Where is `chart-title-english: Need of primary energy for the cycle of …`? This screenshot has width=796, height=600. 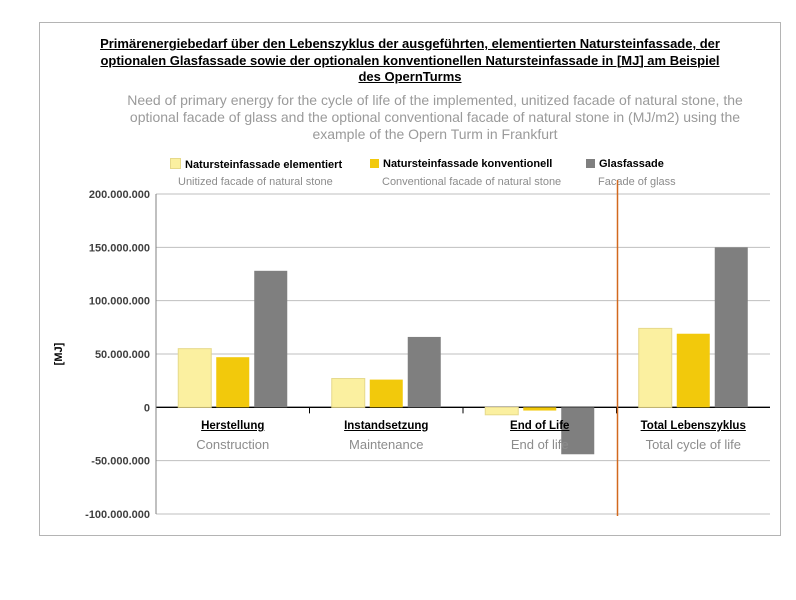
chart-title-english: Need of primary energy for the cycle of … is located at coordinates (435, 117).